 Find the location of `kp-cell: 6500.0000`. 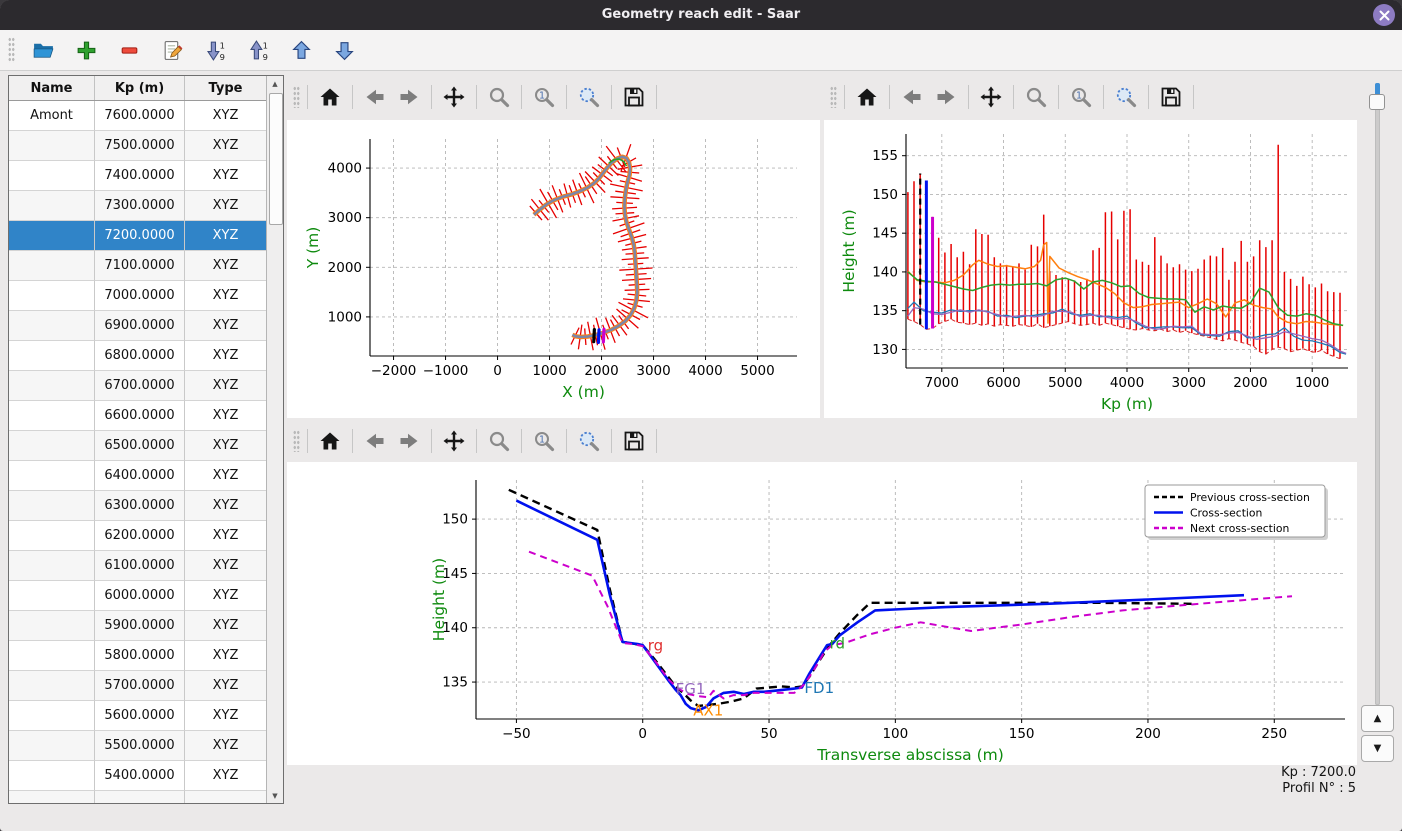

kp-cell: 6500.0000 is located at coordinates (140, 446).